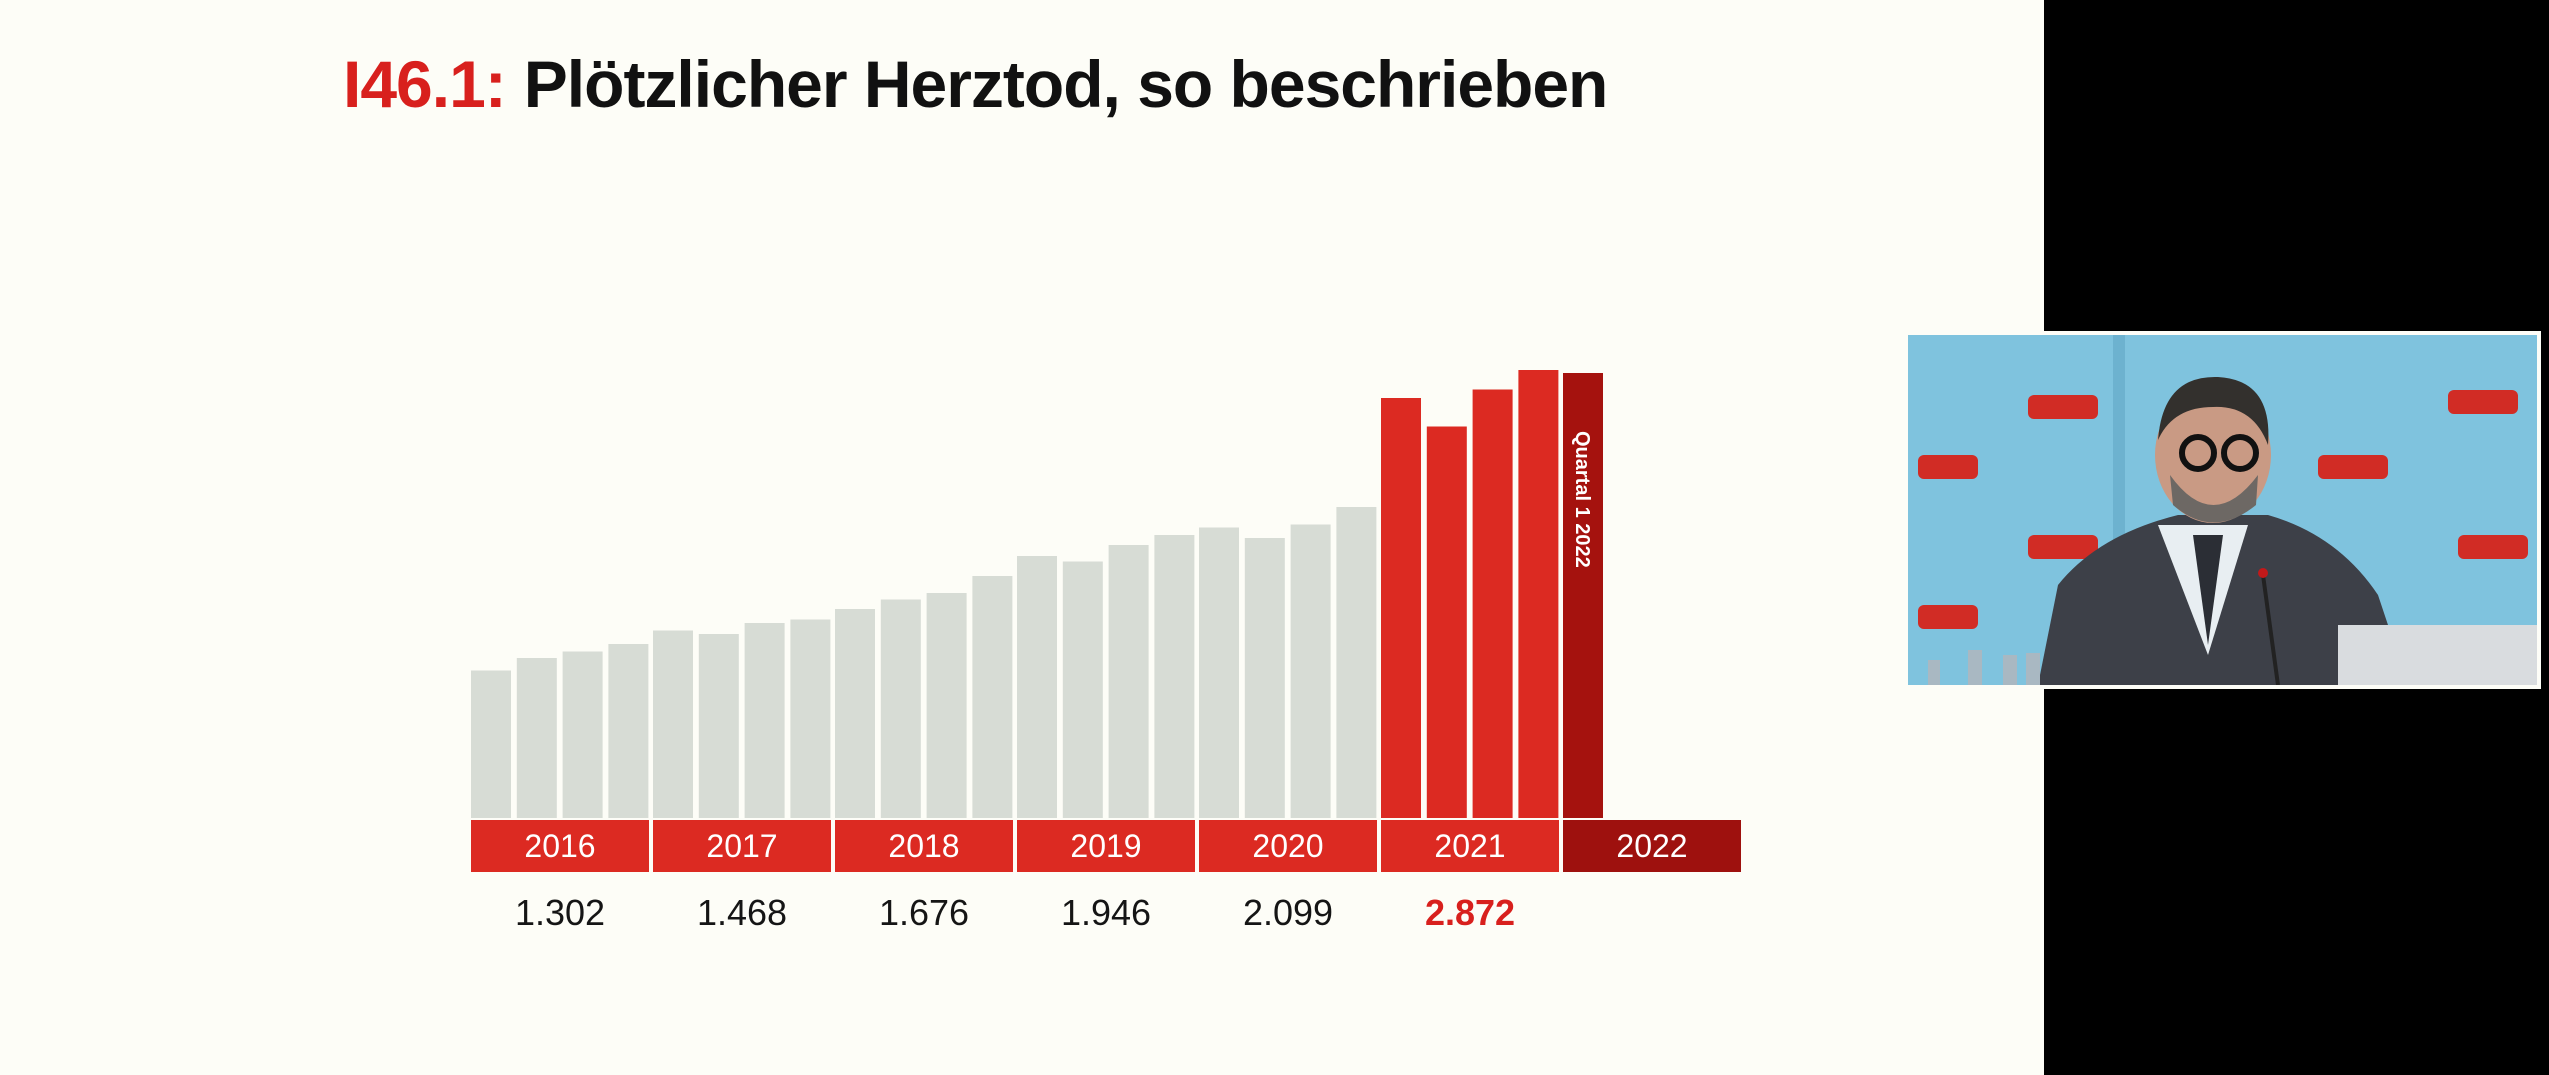 This screenshot has height=1075, width=2549. I want to click on year-label-2020: 2020, so click(1287, 846).